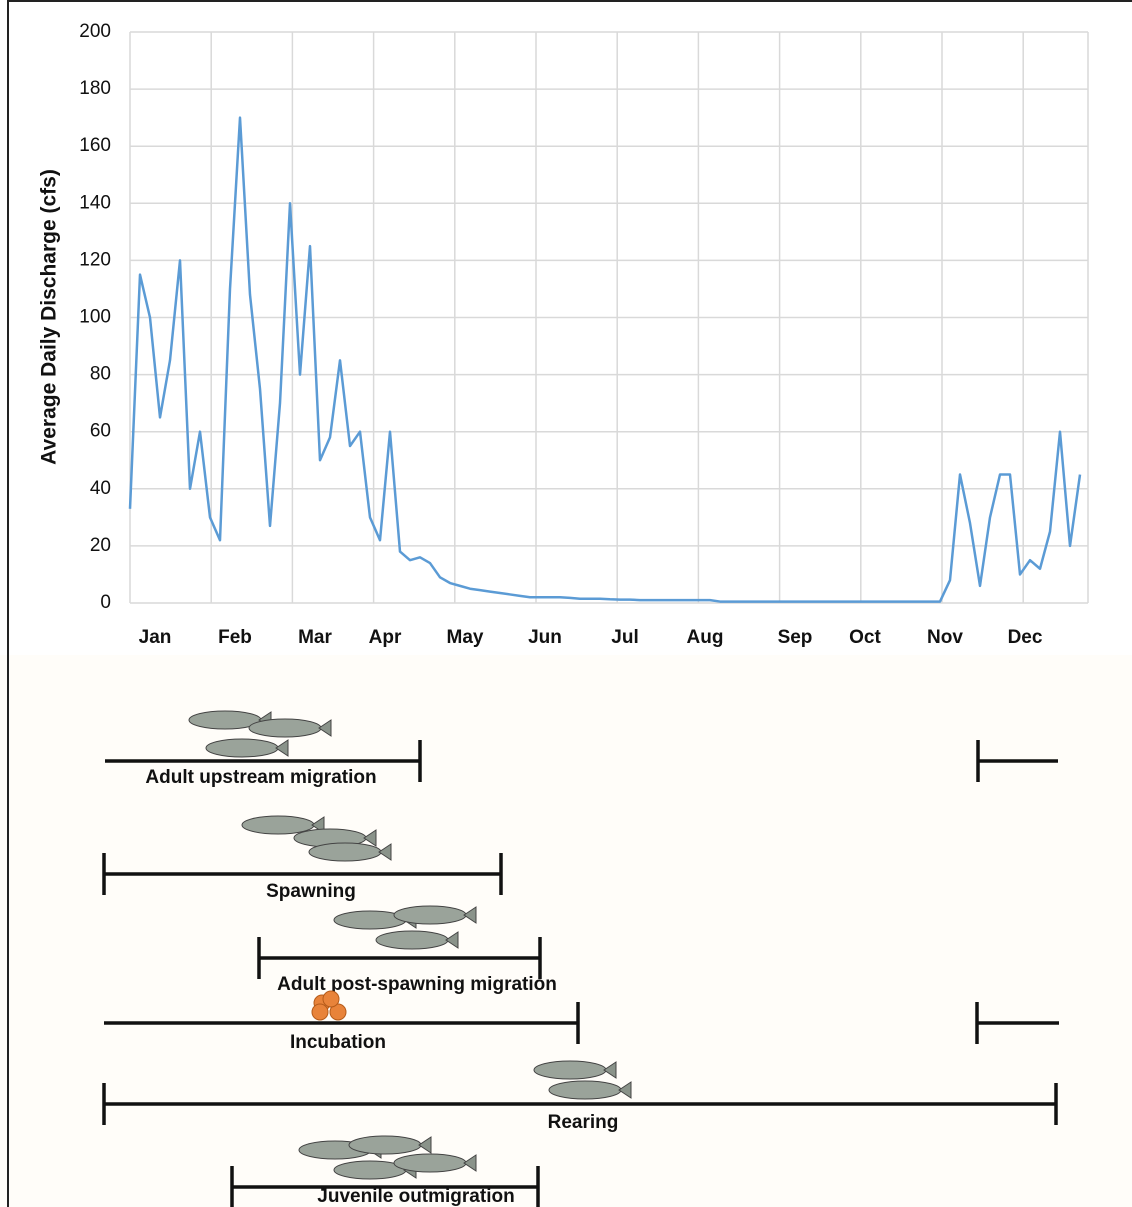  I want to click on y-tick-label: 40, so click(100, 488).